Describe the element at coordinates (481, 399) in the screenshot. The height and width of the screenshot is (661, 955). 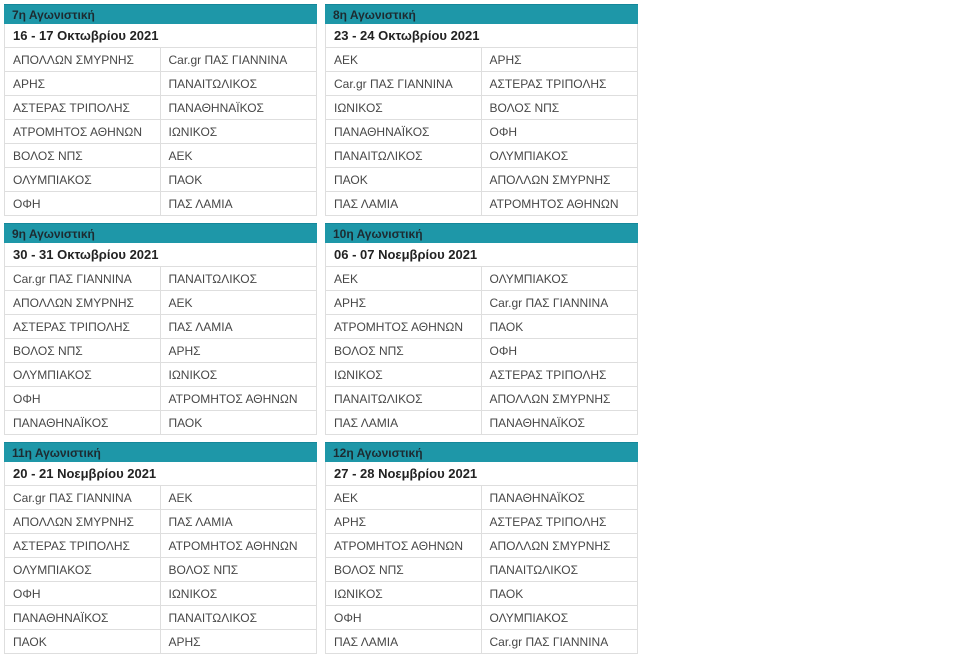
I see `fixture-row: ΠΑΝΑΙΤΩΛΙΚΟΣ ΑΠΟΛΛΩΝ ΣΜΥΡΝΗΣ` at that location.